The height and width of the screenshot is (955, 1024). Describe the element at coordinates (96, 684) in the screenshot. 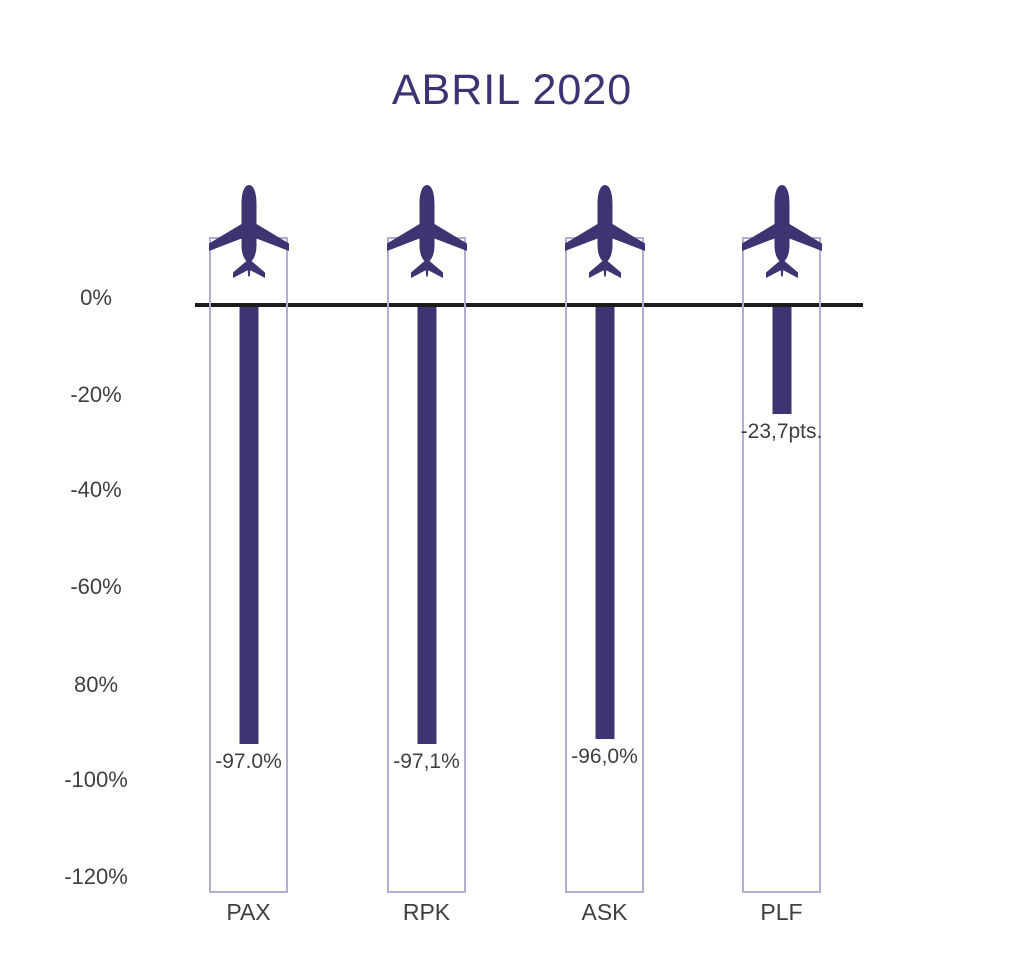

I see `y-axis-tick-label: 80%` at that location.